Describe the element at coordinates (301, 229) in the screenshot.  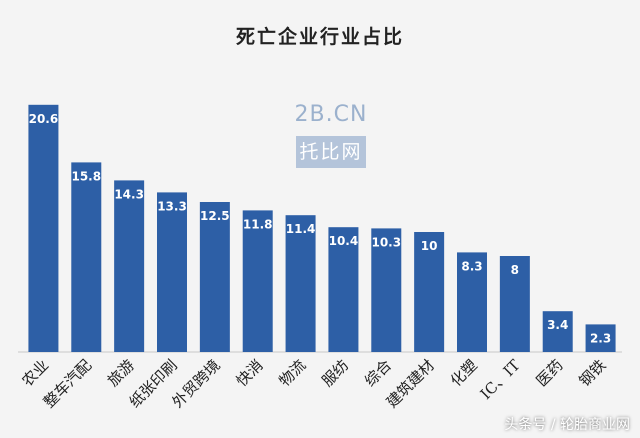
I see `data-label-6: 11.4` at that location.